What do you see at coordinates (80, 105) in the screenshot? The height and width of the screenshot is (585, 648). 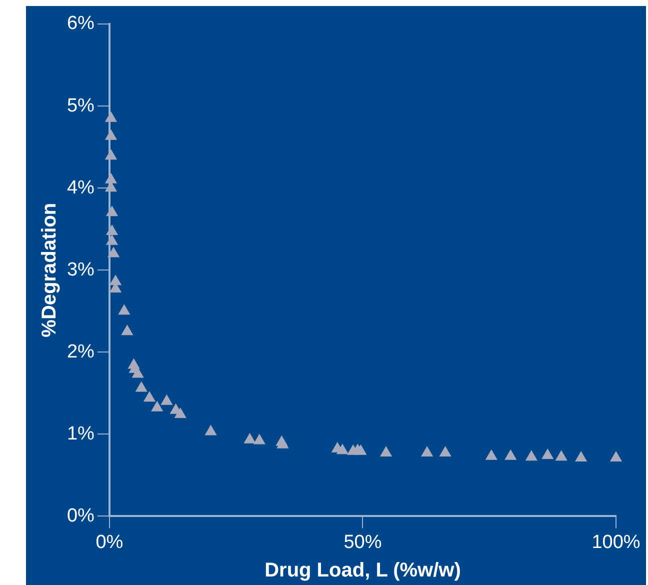 I see `y-tick-label: 5%` at bounding box center [80, 105].